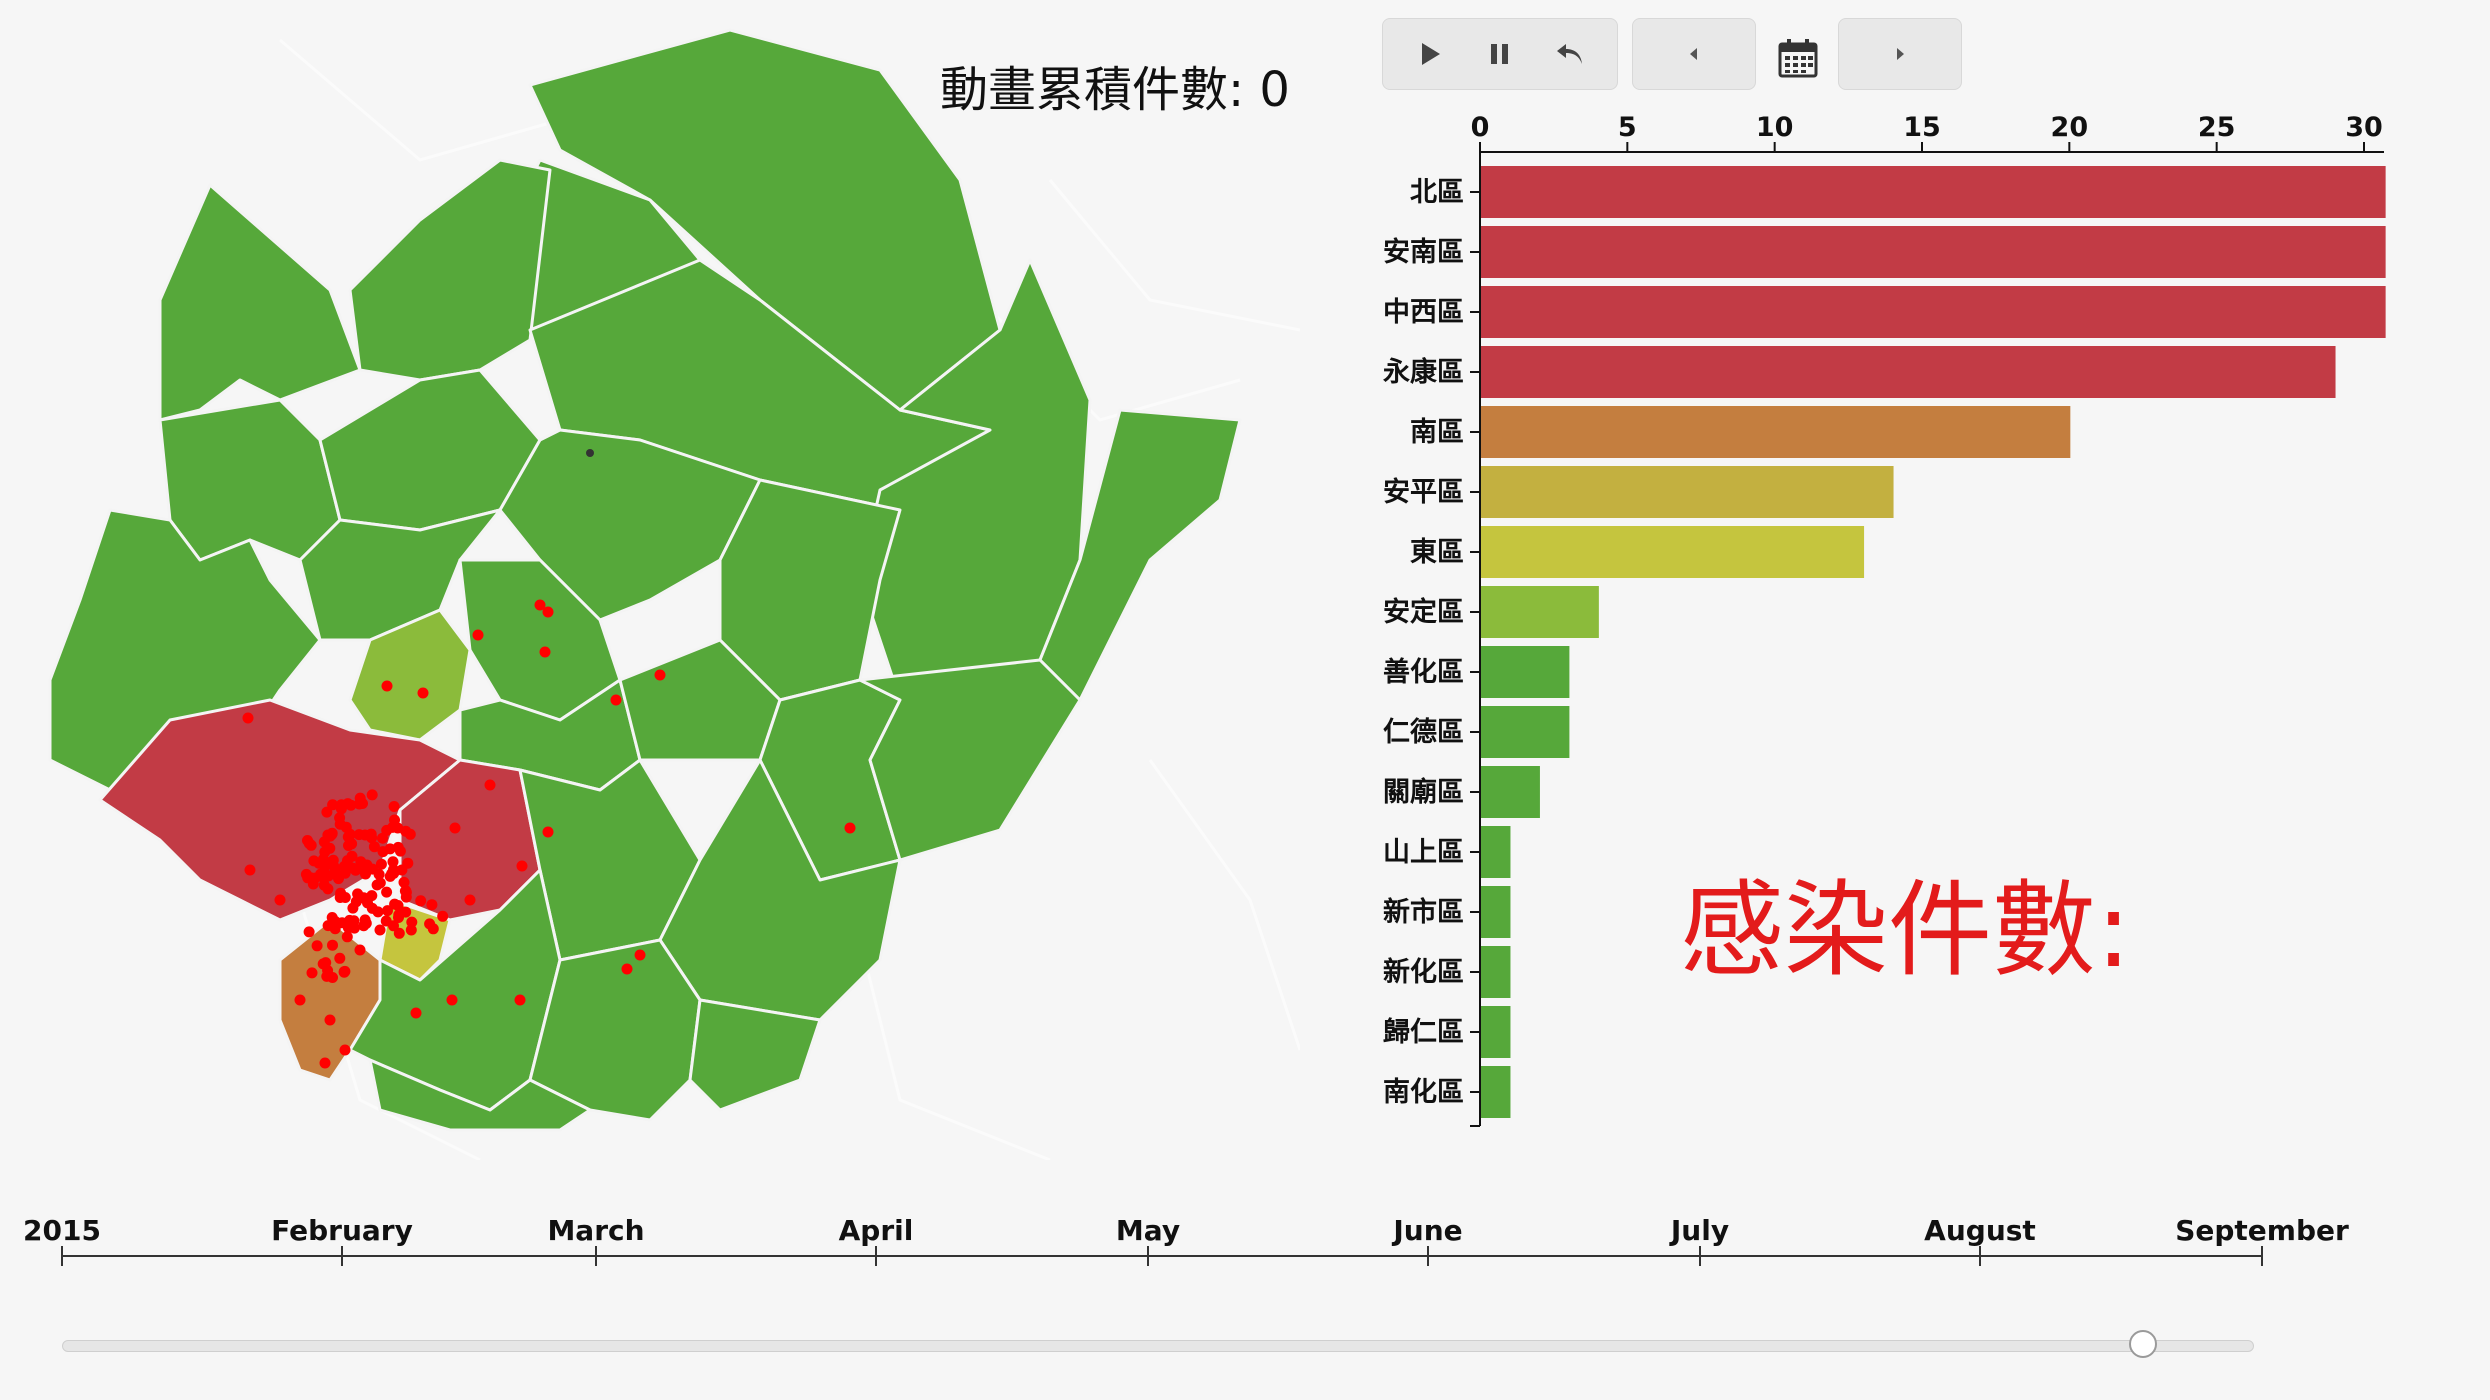 Image resolution: width=2490 pixels, height=1400 pixels. Describe the element at coordinates (1437, 432) in the screenshot. I see `y-tick-label: 南區` at that location.